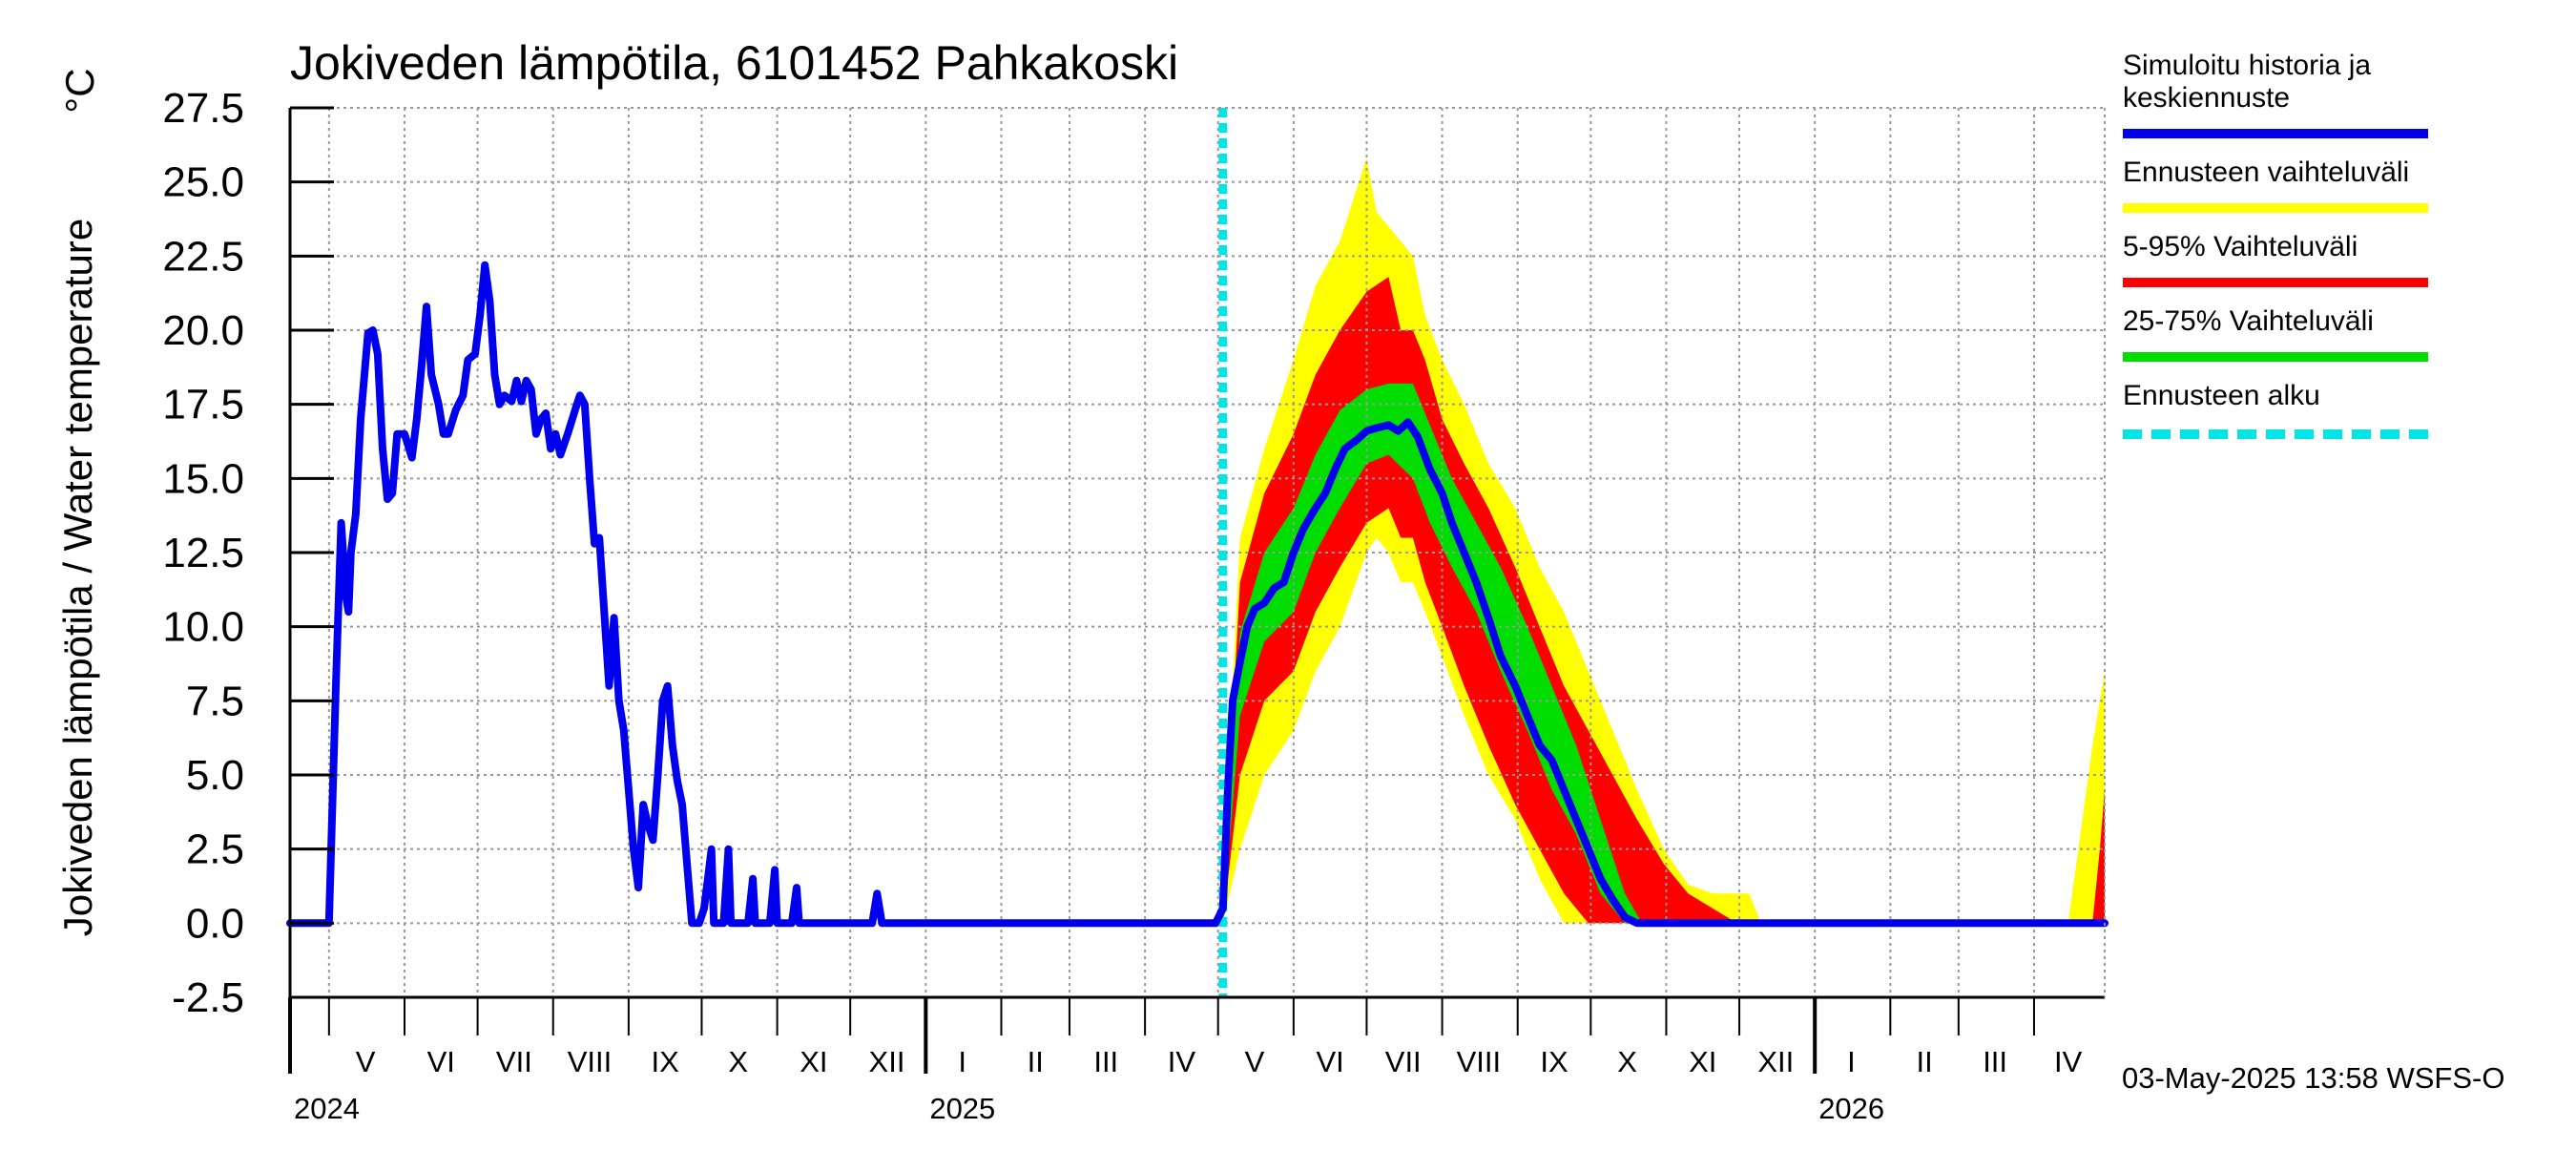 This screenshot has height=1150, width=2576. I want to click on legend-item-history: Simuloitu historia ja keskiennuste, so click(2280, 94).